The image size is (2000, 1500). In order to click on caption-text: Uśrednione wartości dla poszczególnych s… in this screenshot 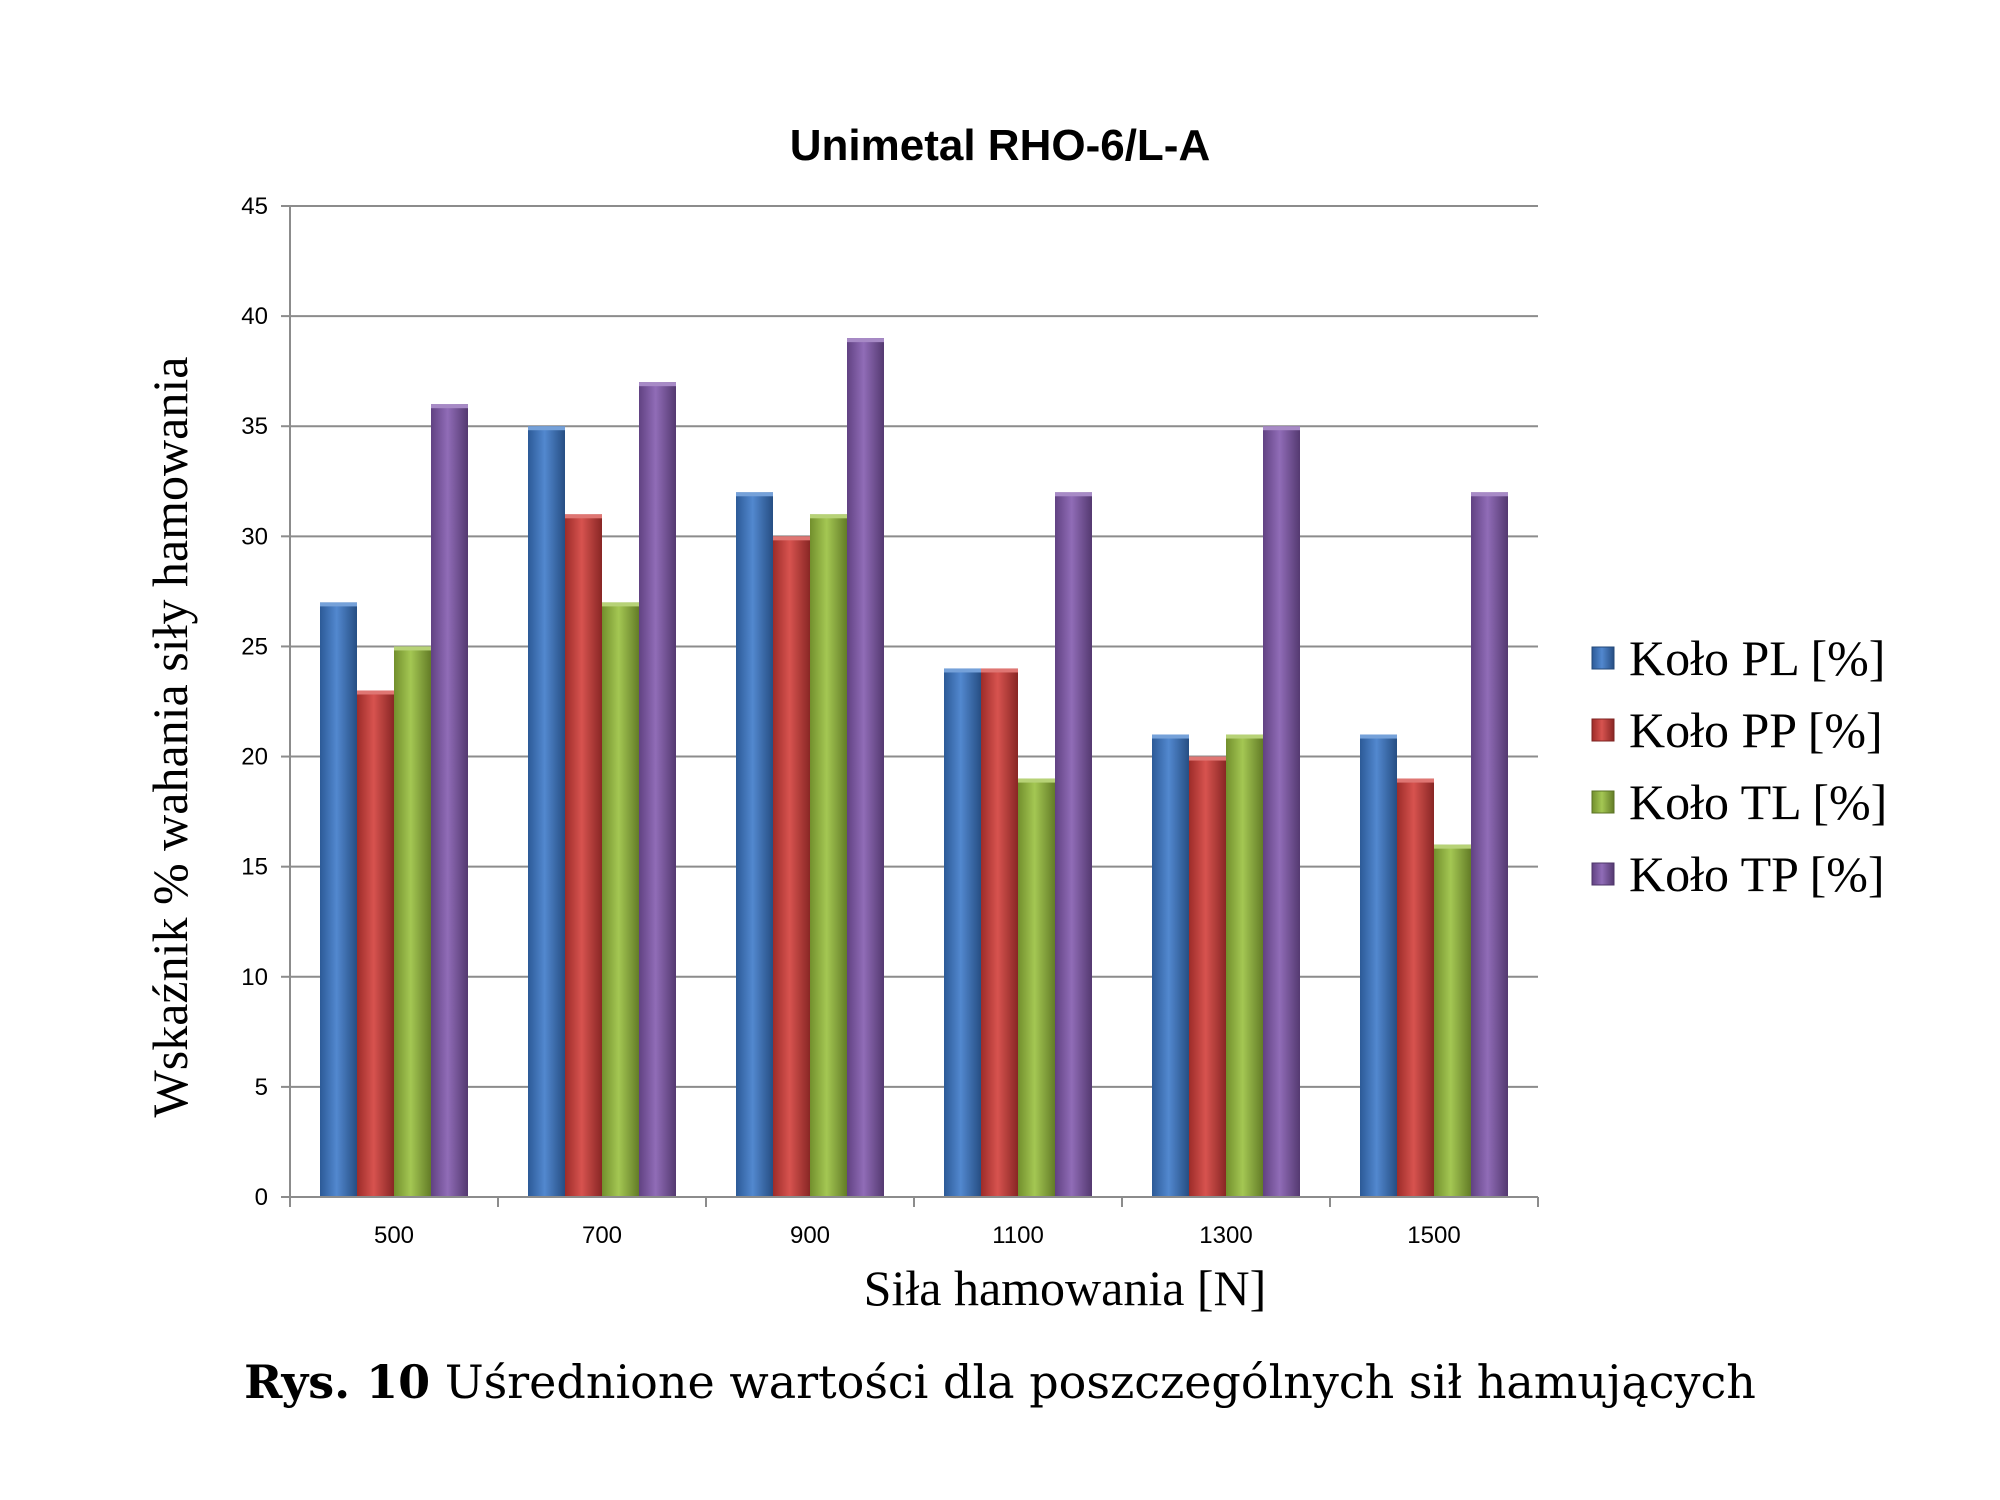, I will do `click(1100, 1382)`.